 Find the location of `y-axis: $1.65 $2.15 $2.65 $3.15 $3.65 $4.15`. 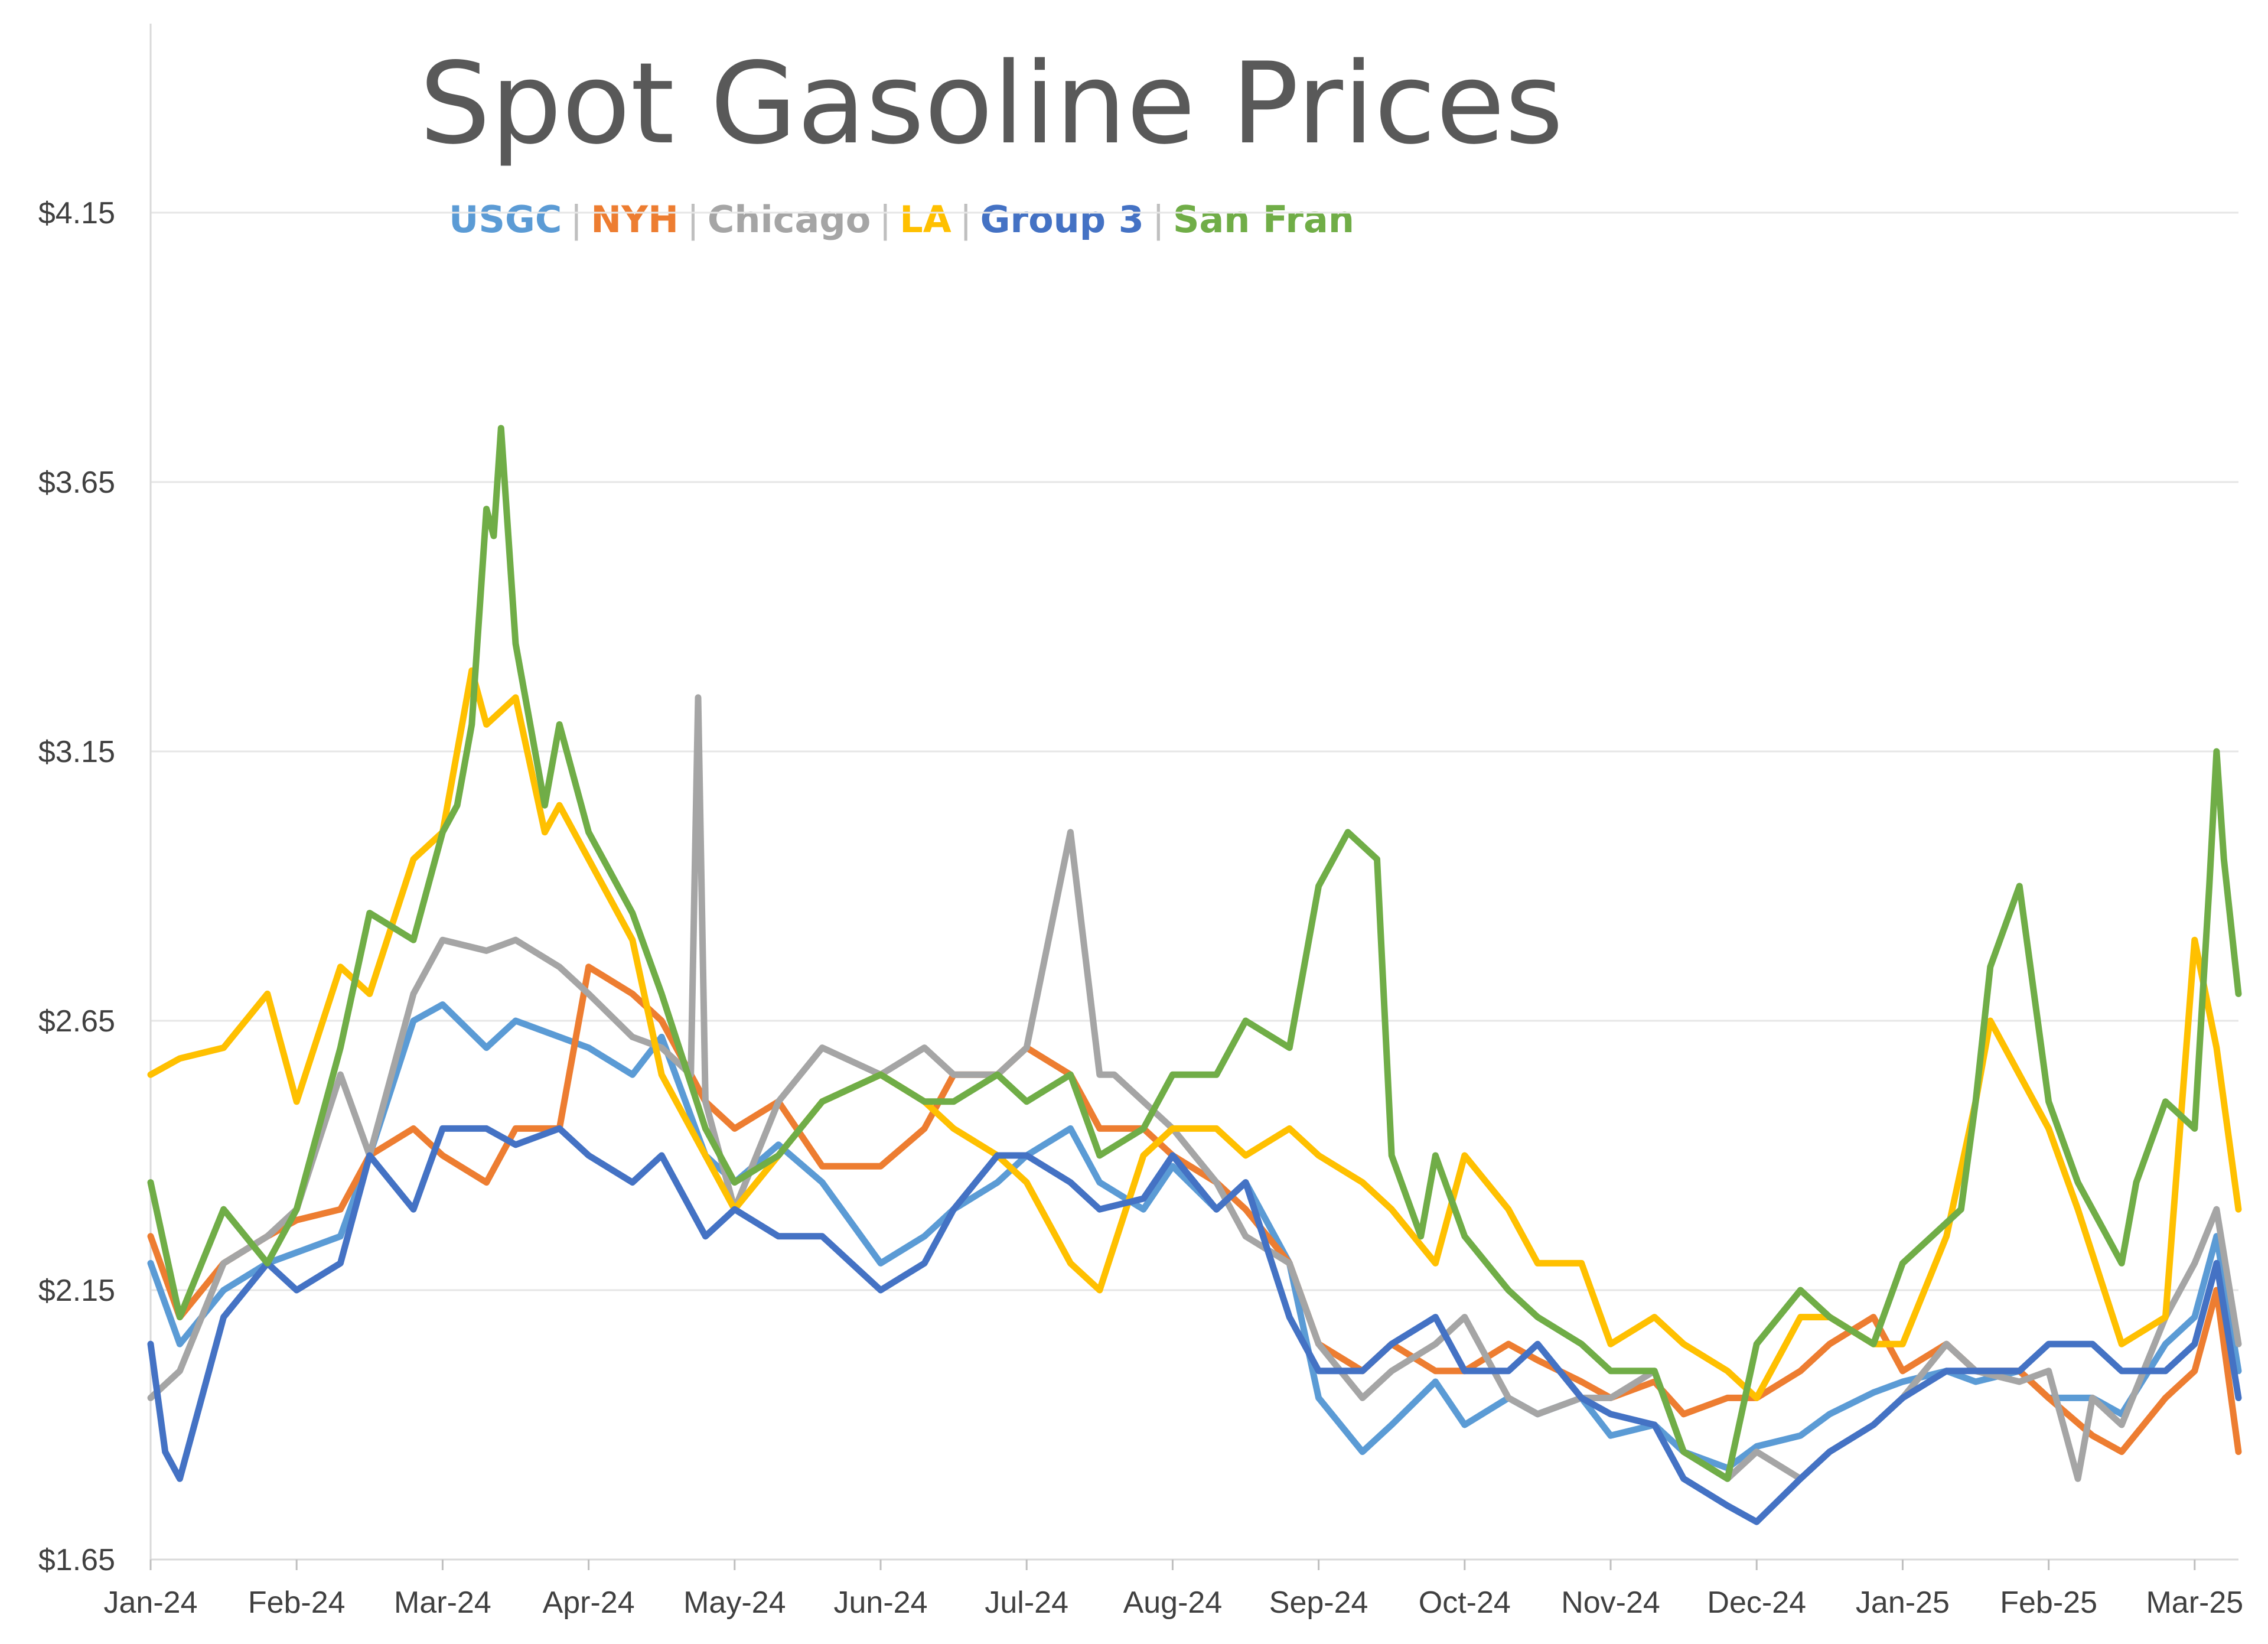

y-axis: $1.65 $2.15 $2.65 $3.15 $3.65 $4.15 is located at coordinates (95, 800).